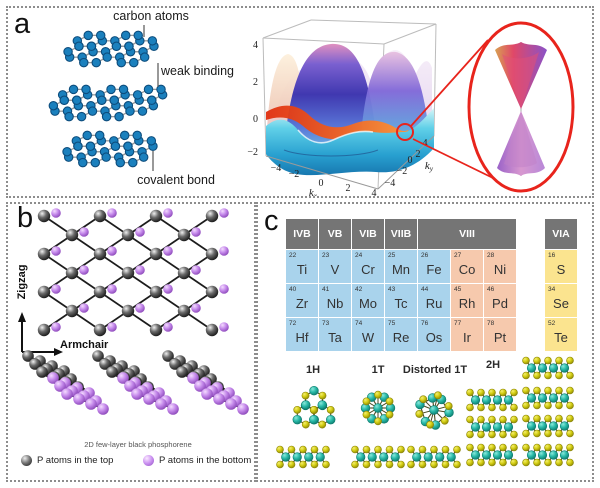 The height and width of the screenshot is (488, 600). I want to click on dirac-cone-inset, so click(485, 107).